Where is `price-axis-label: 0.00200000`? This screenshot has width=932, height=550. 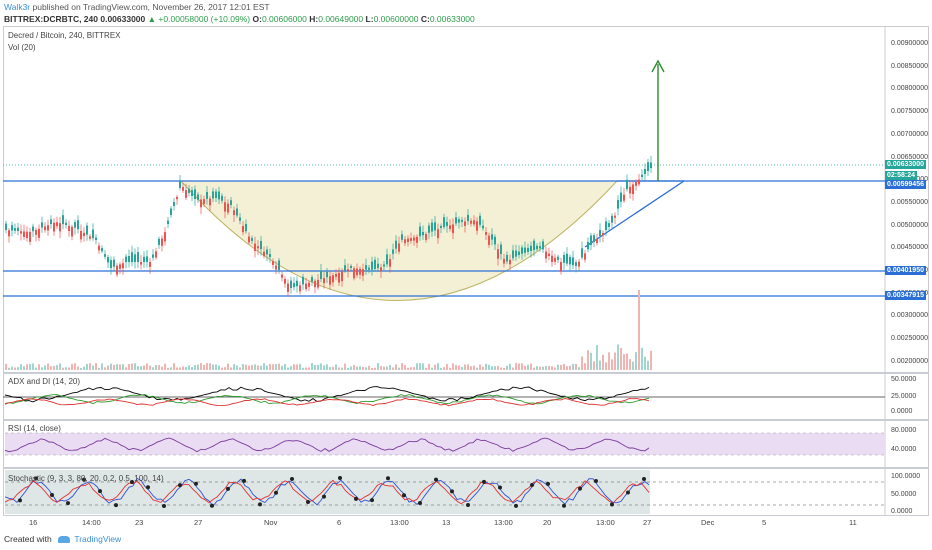
price-axis-label: 0.00200000 is located at coordinates (909, 361).